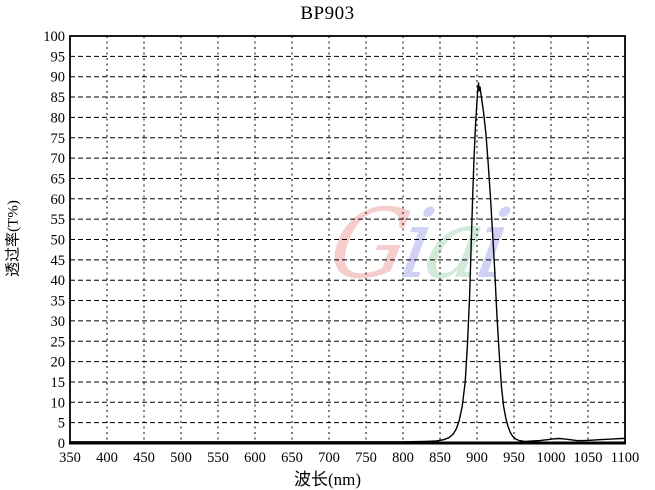 Image resolution: width=655 pixels, height=490 pixels. What do you see at coordinates (327, 13) in the screenshot?
I see `chart-title: BP903` at bounding box center [327, 13].